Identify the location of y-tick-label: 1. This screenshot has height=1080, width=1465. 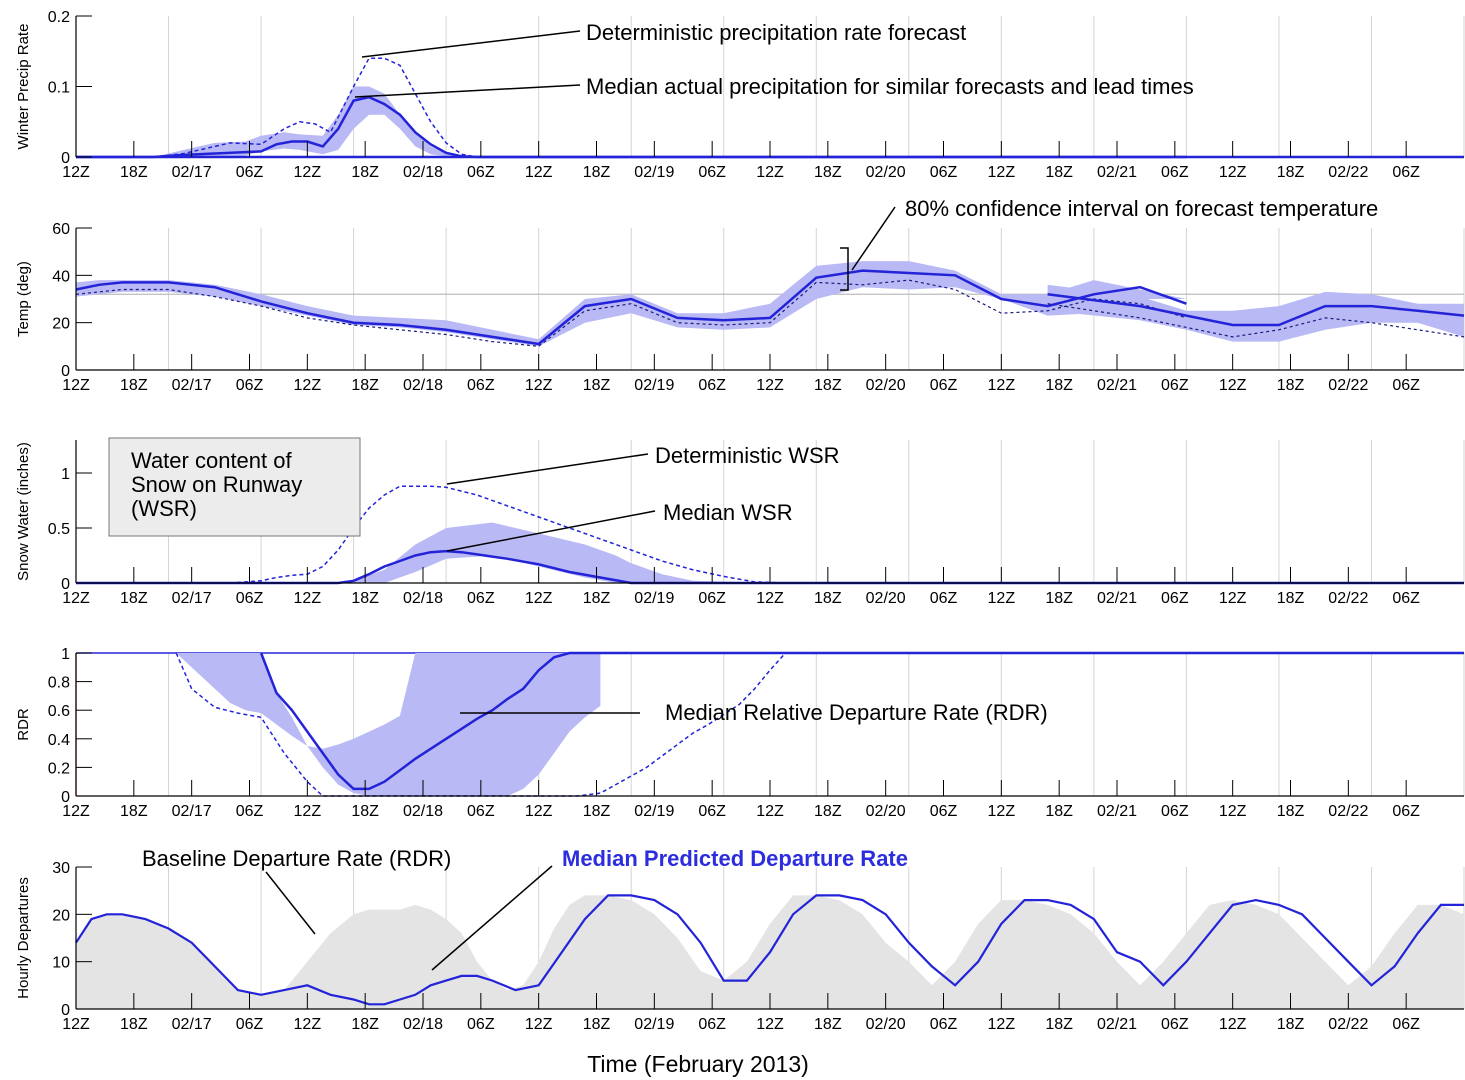
(65, 654).